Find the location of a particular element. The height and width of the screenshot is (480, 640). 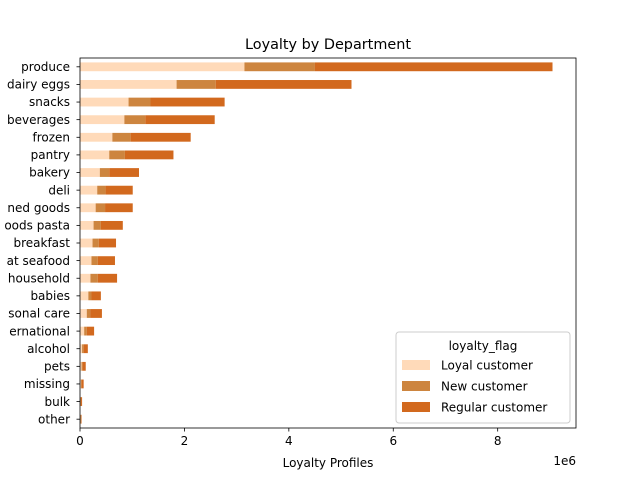

bar-alcohol-loyal-customer is located at coordinates (81, 349).